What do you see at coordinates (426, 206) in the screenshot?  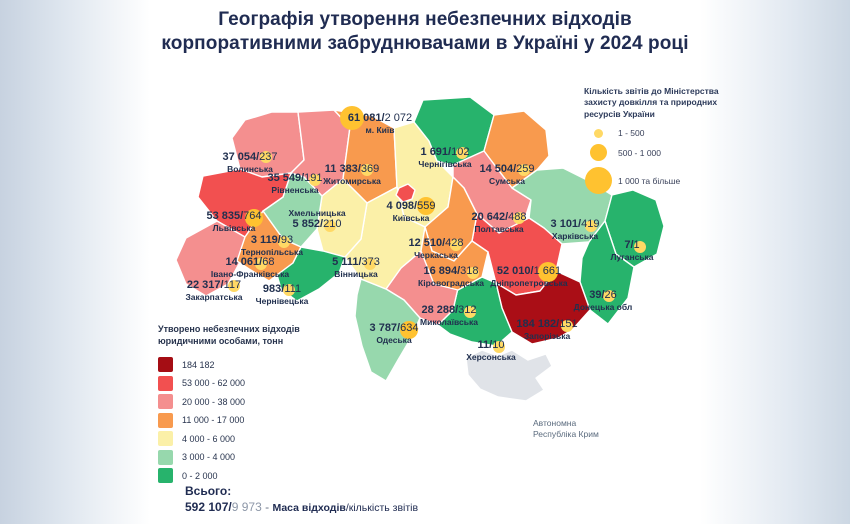 I see `region-reports: 559` at bounding box center [426, 206].